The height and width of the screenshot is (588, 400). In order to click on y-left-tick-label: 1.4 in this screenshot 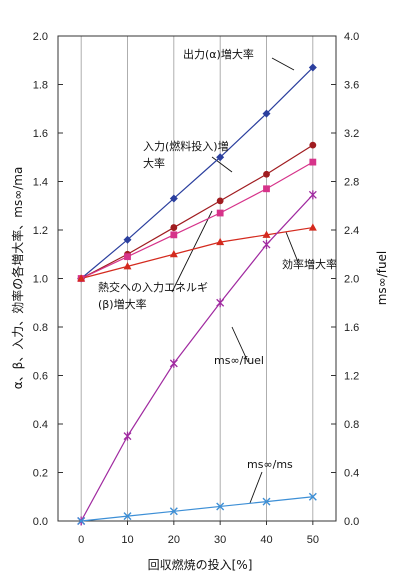, I will do `click(40, 183)`.